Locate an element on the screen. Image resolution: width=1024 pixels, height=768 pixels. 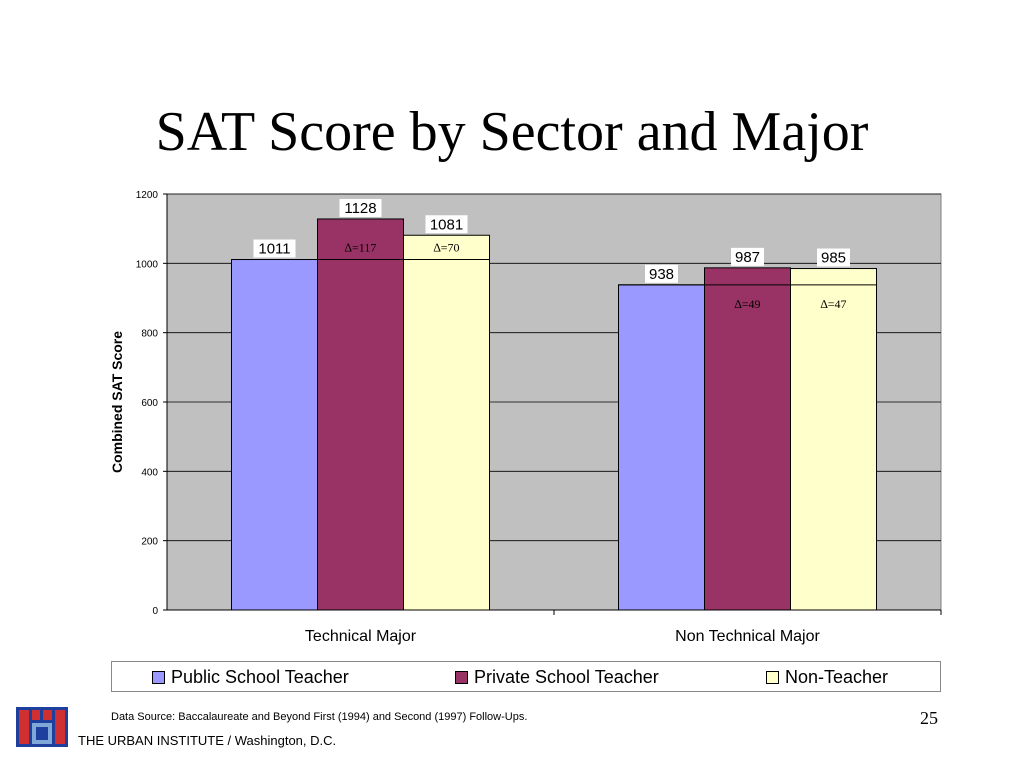
data-label: 1011 is located at coordinates (274, 249).